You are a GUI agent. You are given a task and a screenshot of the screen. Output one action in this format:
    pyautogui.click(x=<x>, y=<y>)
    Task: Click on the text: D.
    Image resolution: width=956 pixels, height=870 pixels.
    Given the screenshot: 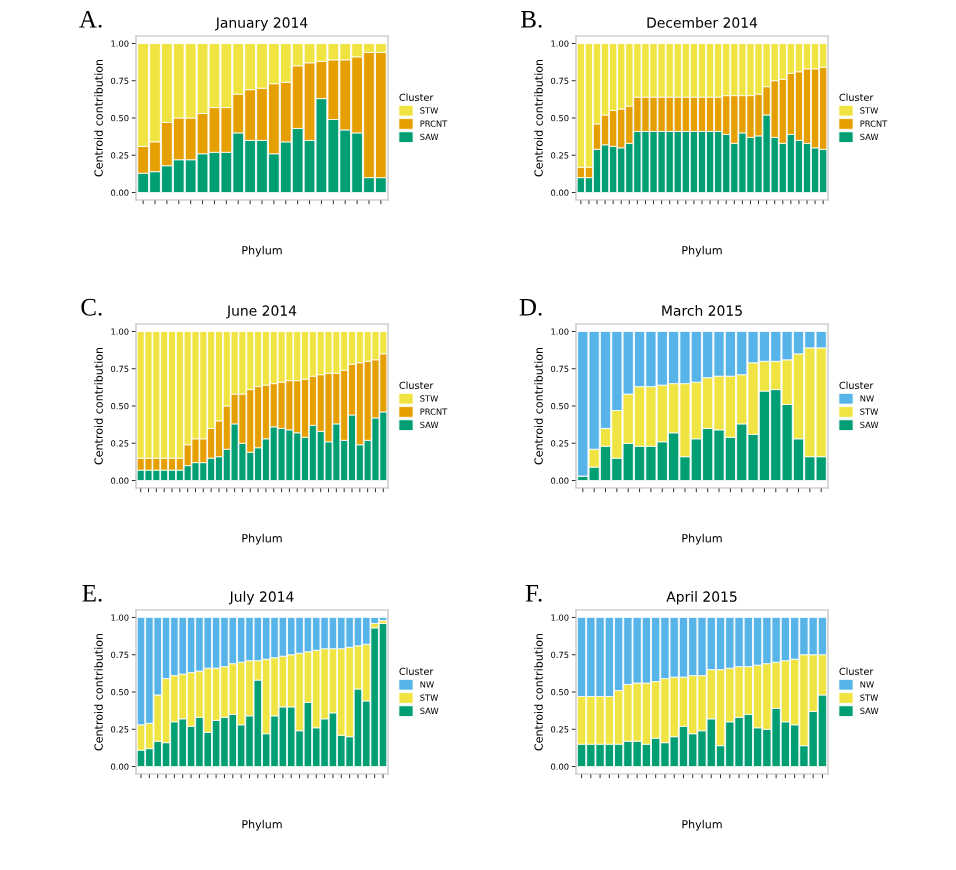 What is the action you would take?
    pyautogui.click(x=530, y=307)
    